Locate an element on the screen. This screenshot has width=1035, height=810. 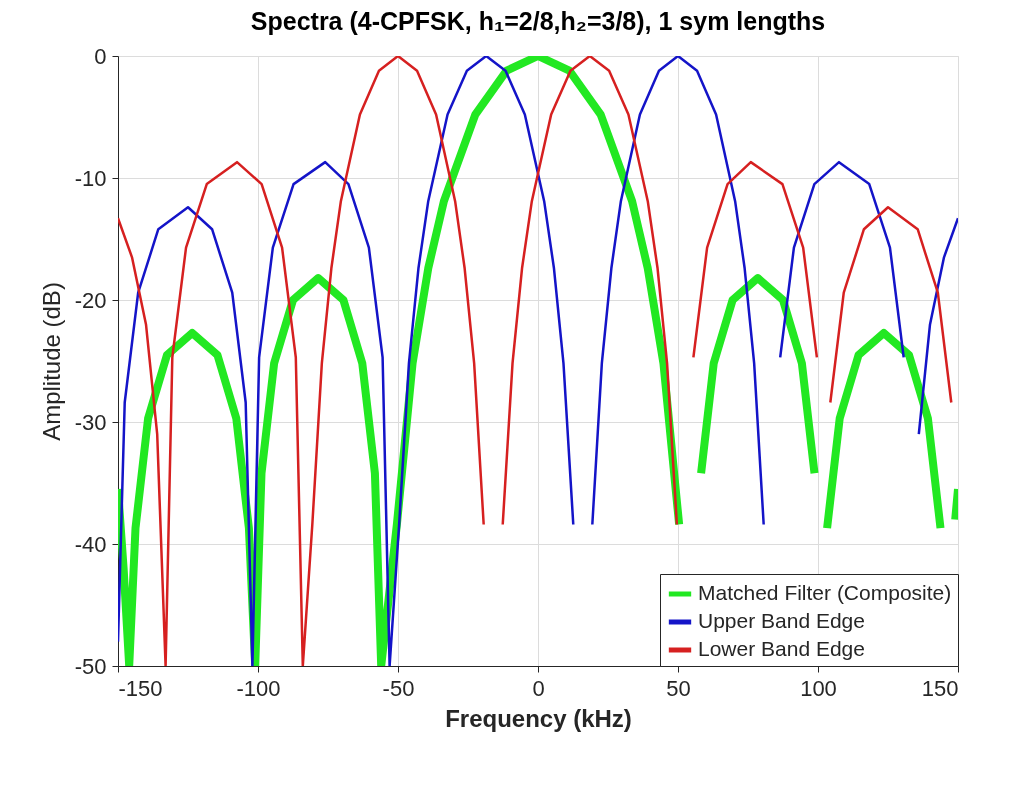
chart-title: Spectra (4-CPFSK, h₁=2/8,h₂=3/8), 1 sym lengths is located at coordinates (538, 21).